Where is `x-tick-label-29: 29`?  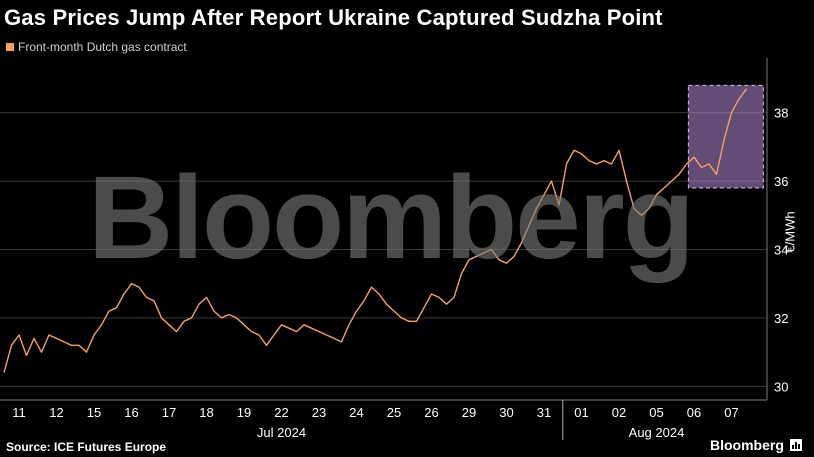
x-tick-label-29: 29 is located at coordinates (469, 412).